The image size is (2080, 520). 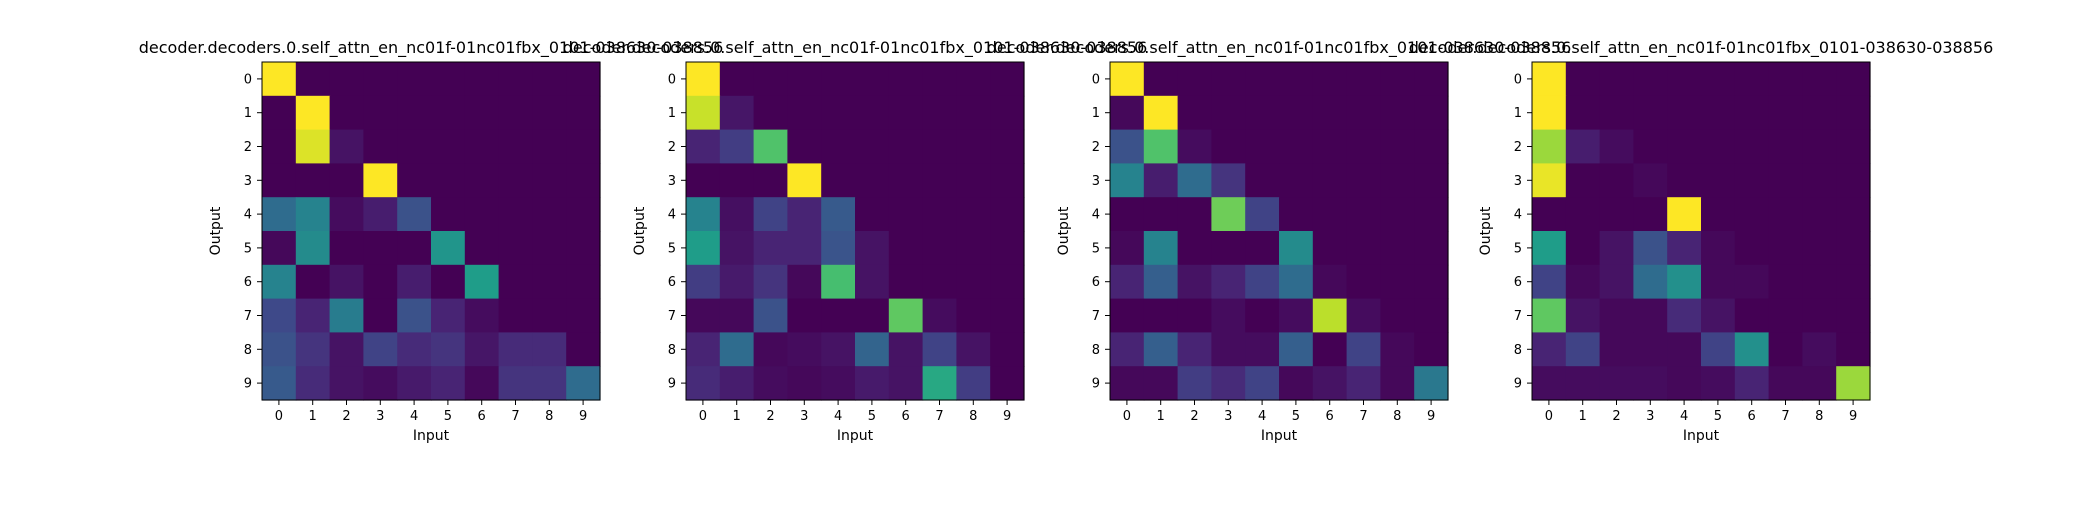 What do you see at coordinates (248, 79) in the screenshot?
I see `y-tick-label: 0` at bounding box center [248, 79].